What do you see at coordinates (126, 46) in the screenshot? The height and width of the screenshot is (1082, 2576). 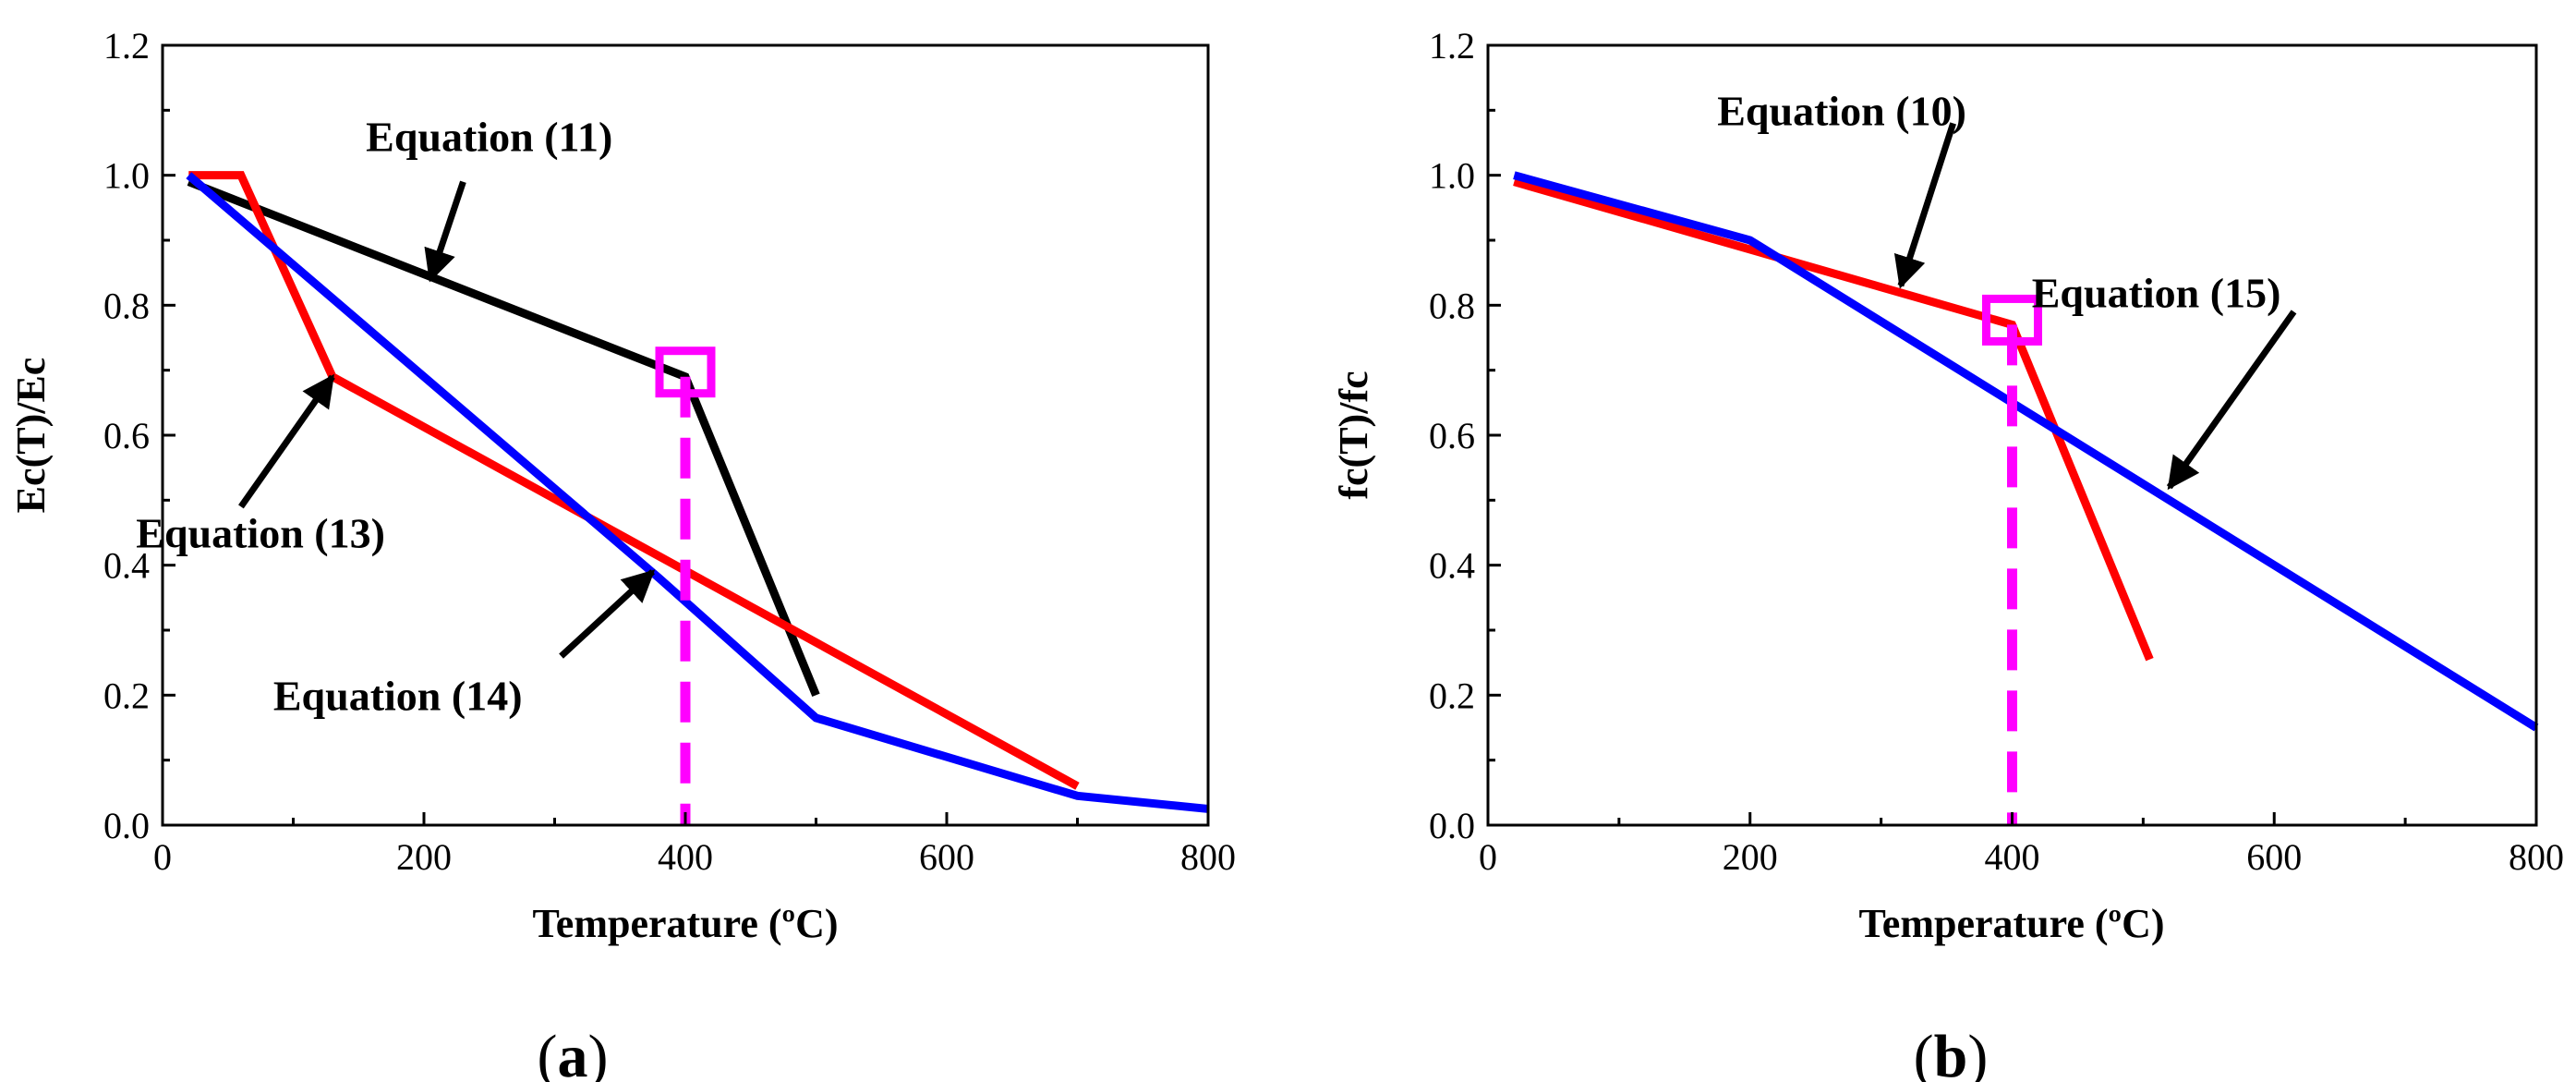 I see `y-tick-label-a-6: 1.2` at bounding box center [126, 46].